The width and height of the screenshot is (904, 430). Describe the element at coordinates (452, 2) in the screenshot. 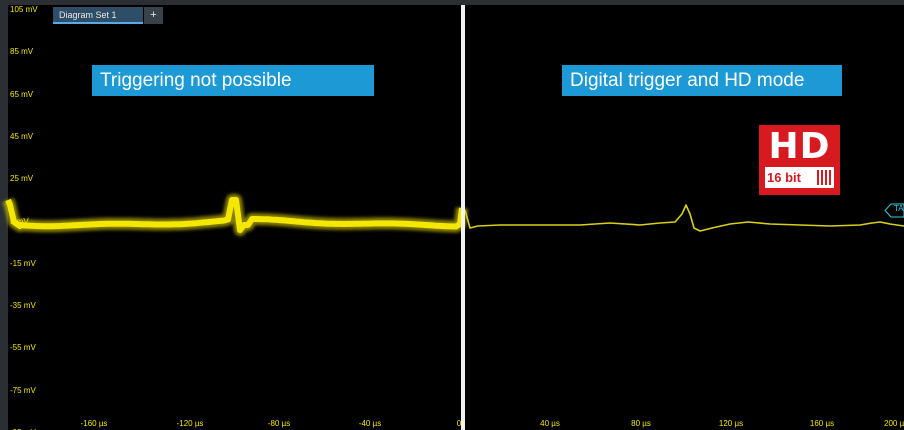

I see `top-frame` at that location.